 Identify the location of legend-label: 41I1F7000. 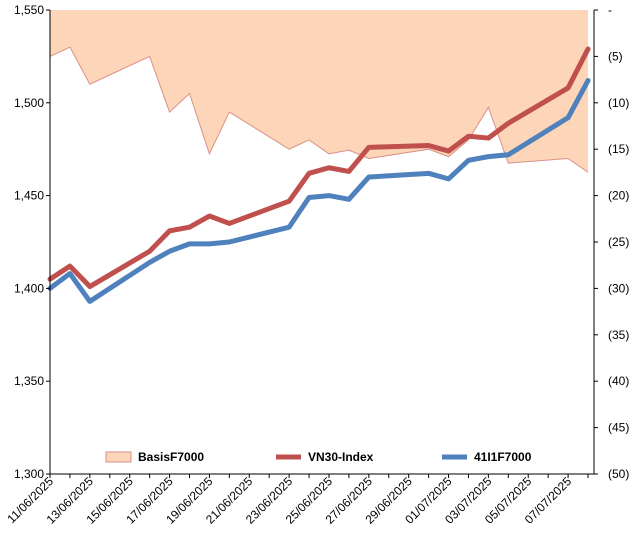
(503, 457).